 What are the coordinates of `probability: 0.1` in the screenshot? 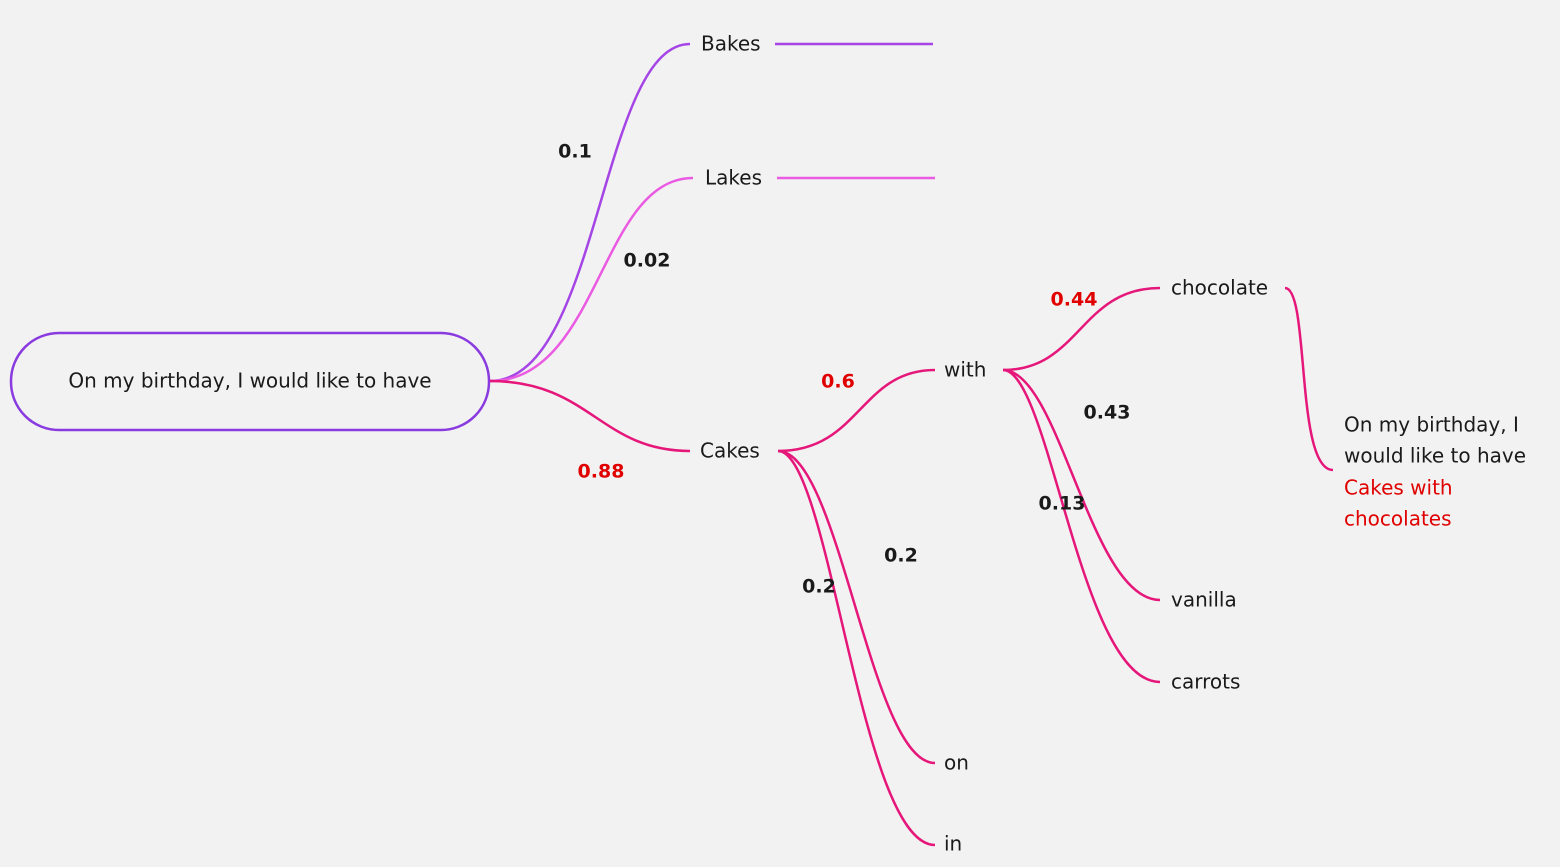 It's located at (575, 152).